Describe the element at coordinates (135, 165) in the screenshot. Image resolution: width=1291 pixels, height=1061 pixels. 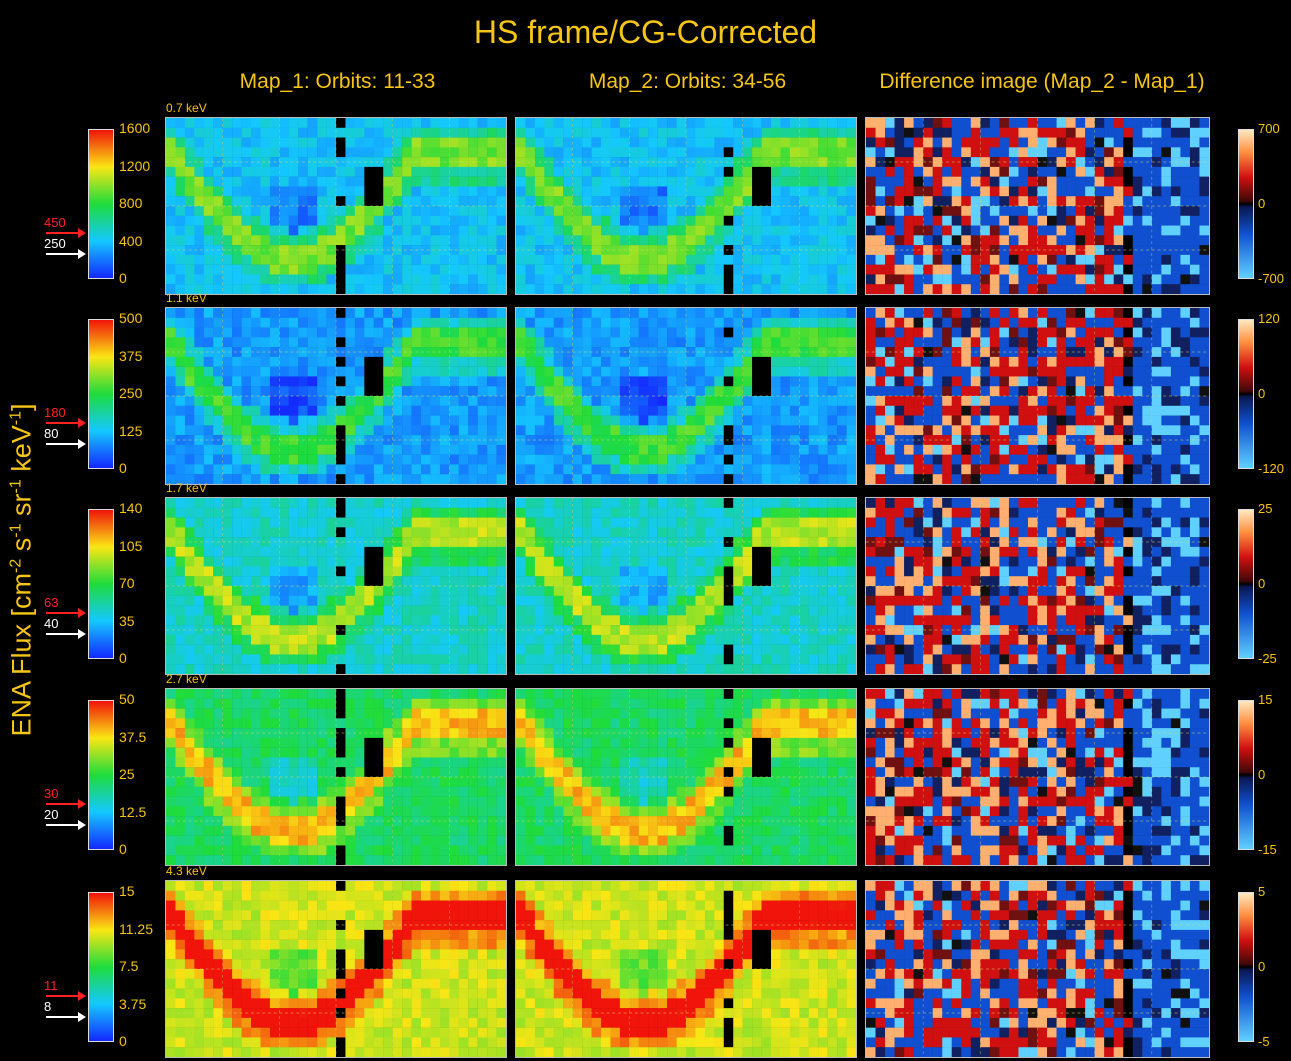
I see `colorbar-tick-label: 1200` at that location.